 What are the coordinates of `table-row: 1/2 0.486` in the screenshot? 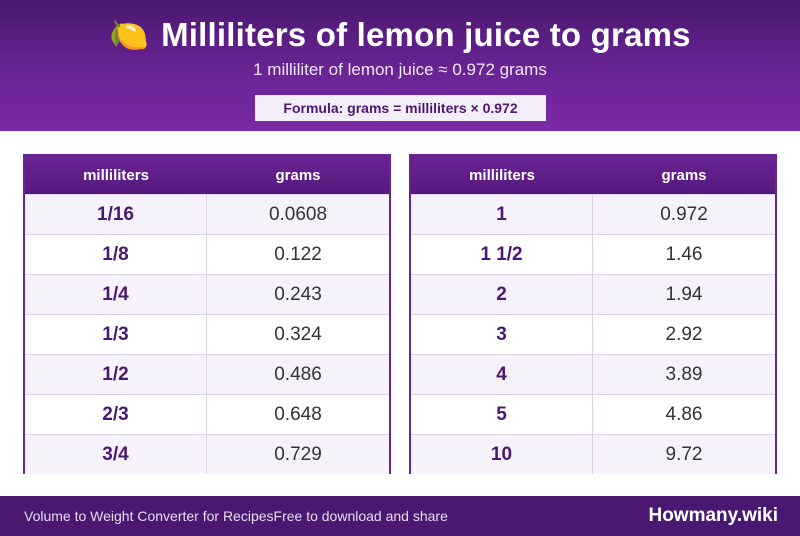 It's located at (207, 374).